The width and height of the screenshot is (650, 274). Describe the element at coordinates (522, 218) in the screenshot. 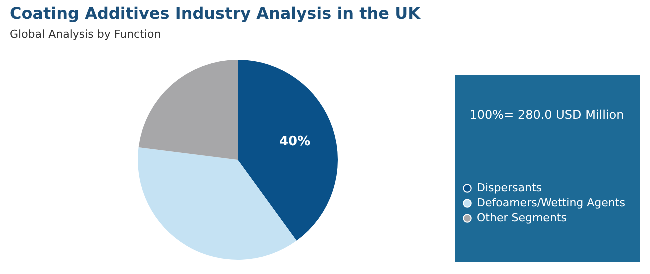

I see `legend-label: Other Segments` at that location.